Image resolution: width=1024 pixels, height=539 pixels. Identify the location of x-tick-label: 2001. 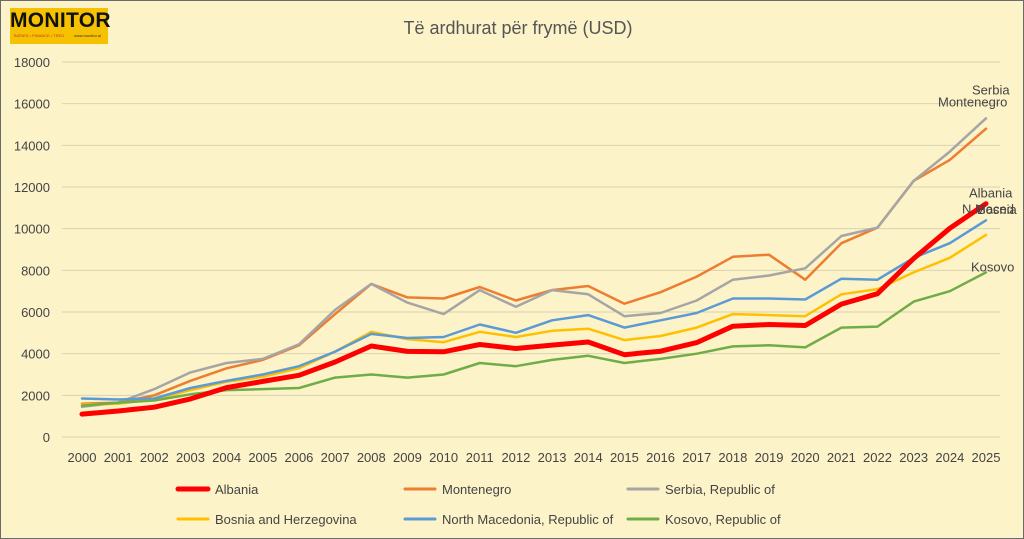
(118, 457).